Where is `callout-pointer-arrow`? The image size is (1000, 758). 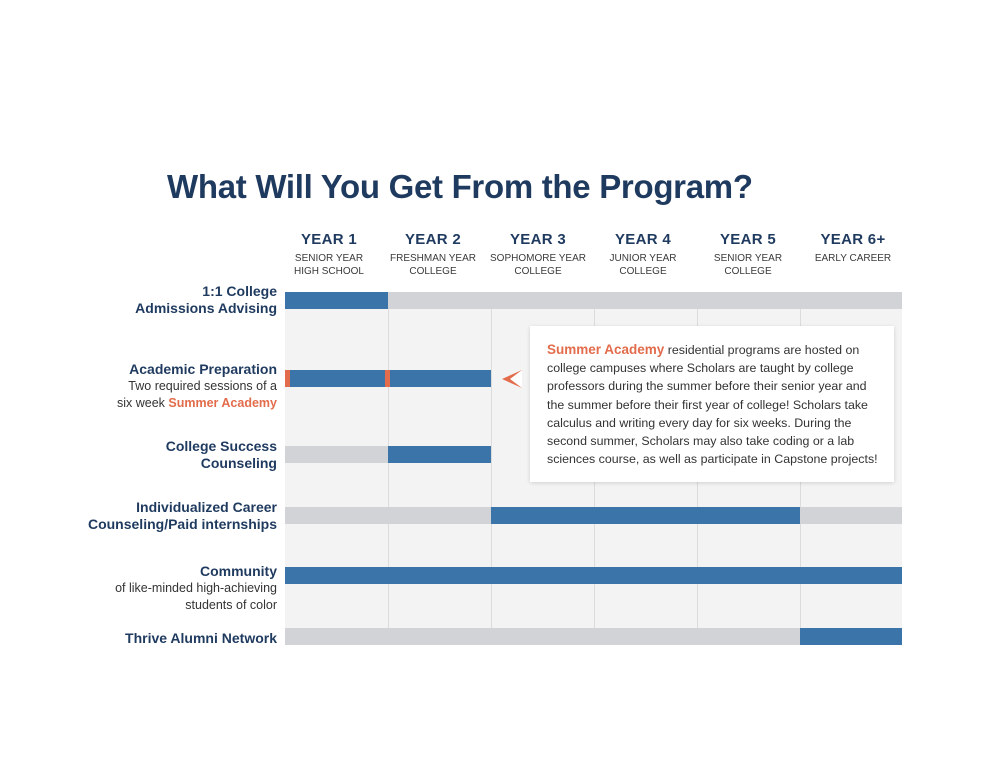 callout-pointer-arrow is located at coordinates (512, 379).